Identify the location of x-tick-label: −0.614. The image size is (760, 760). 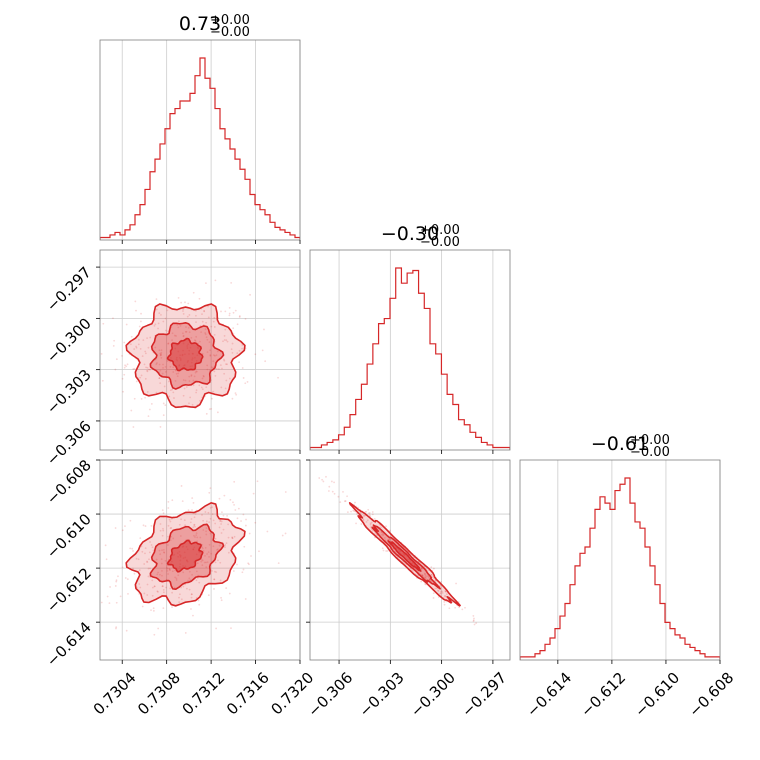
(549, 695).